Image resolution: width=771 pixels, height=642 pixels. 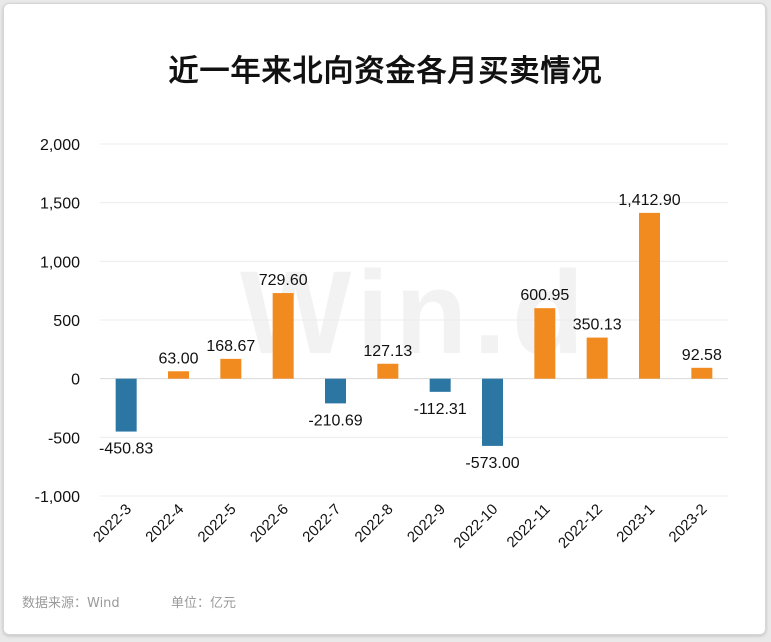 I want to click on value-label: 168.67, so click(x=230, y=346).